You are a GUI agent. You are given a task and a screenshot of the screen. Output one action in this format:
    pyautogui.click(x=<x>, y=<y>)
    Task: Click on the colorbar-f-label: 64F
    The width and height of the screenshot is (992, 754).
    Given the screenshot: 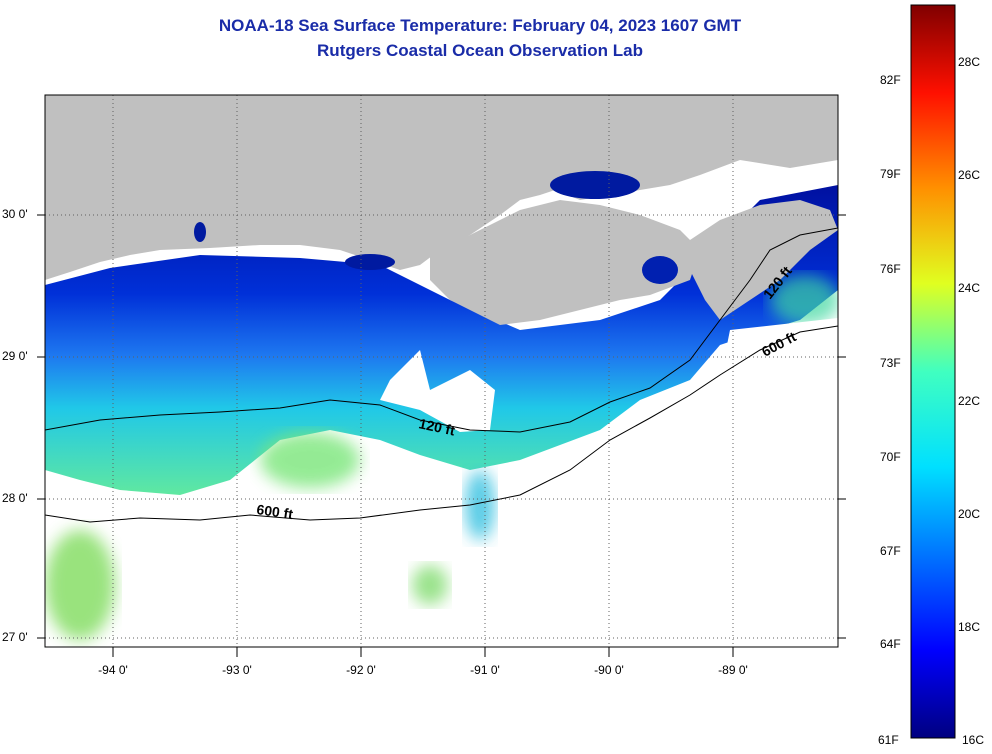 What is the action you would take?
    pyautogui.click(x=890, y=644)
    